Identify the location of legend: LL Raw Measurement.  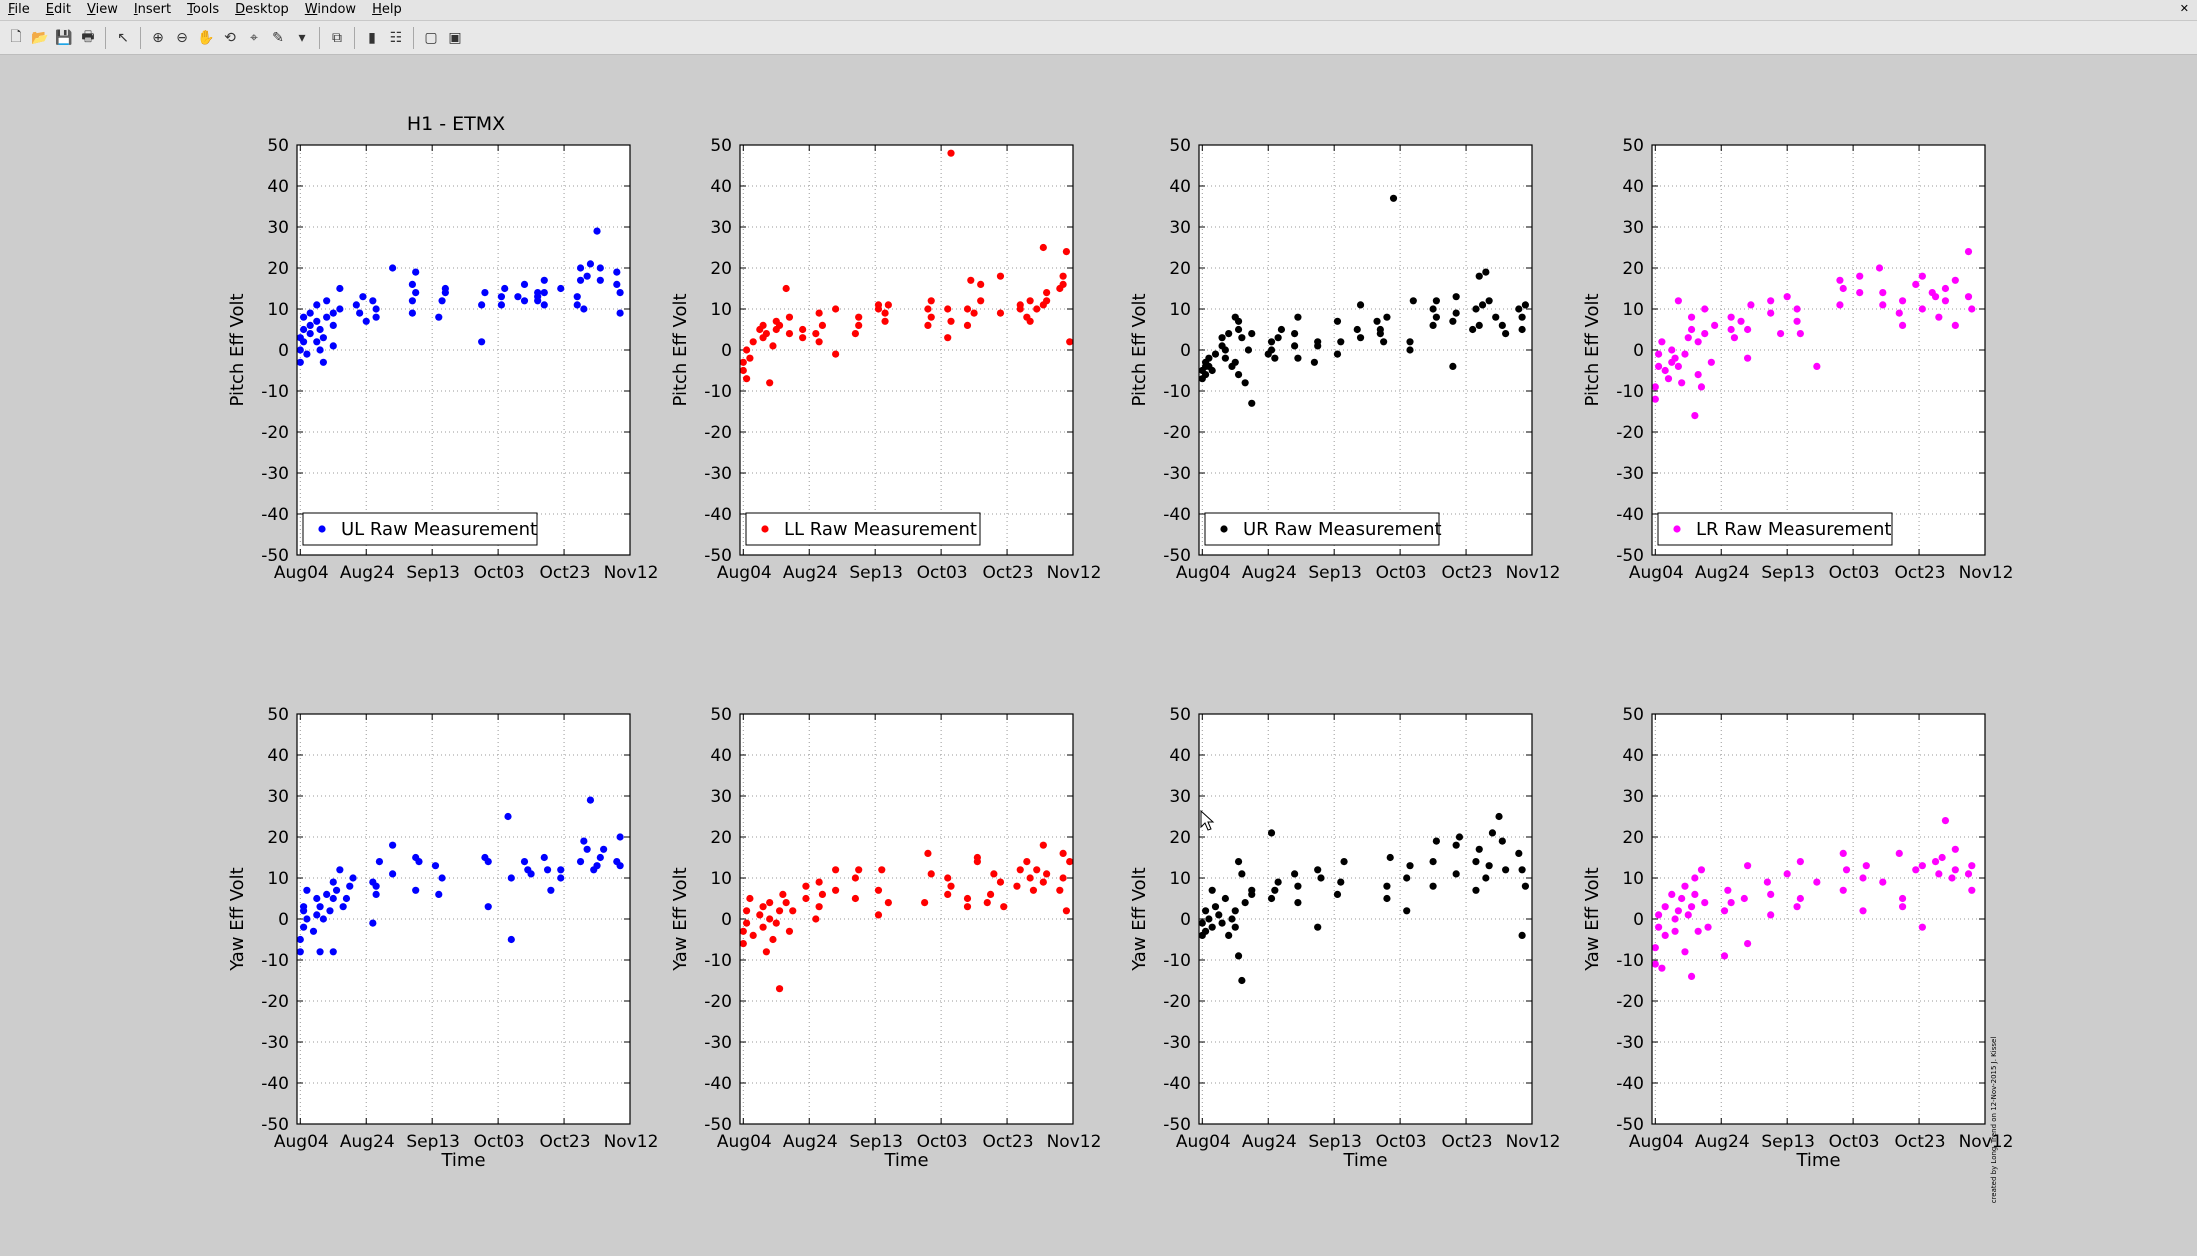
(863, 529).